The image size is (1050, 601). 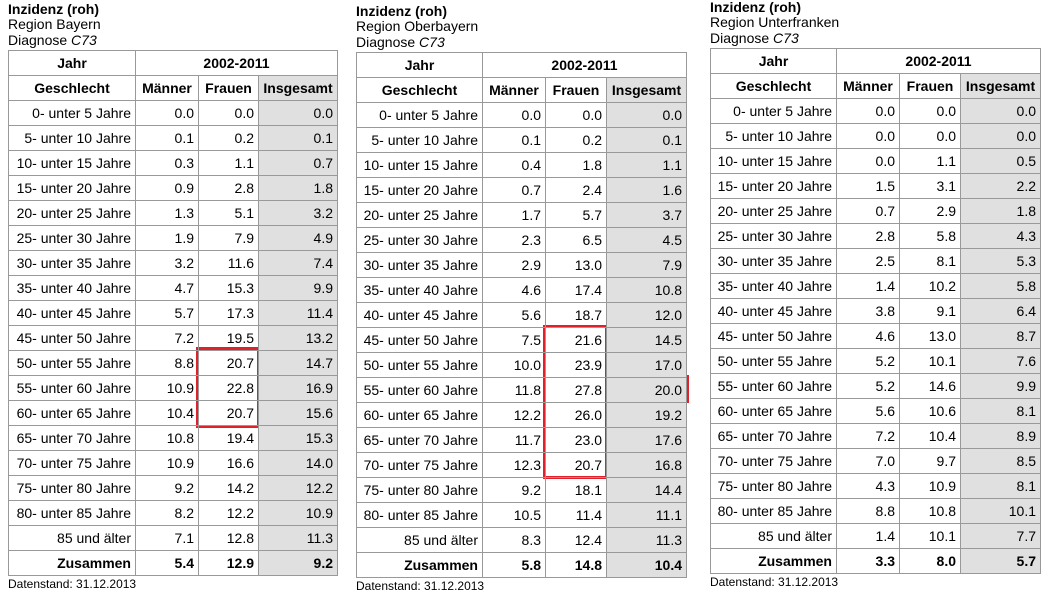 I want to click on value-cell: 2.2, so click(x=1001, y=186).